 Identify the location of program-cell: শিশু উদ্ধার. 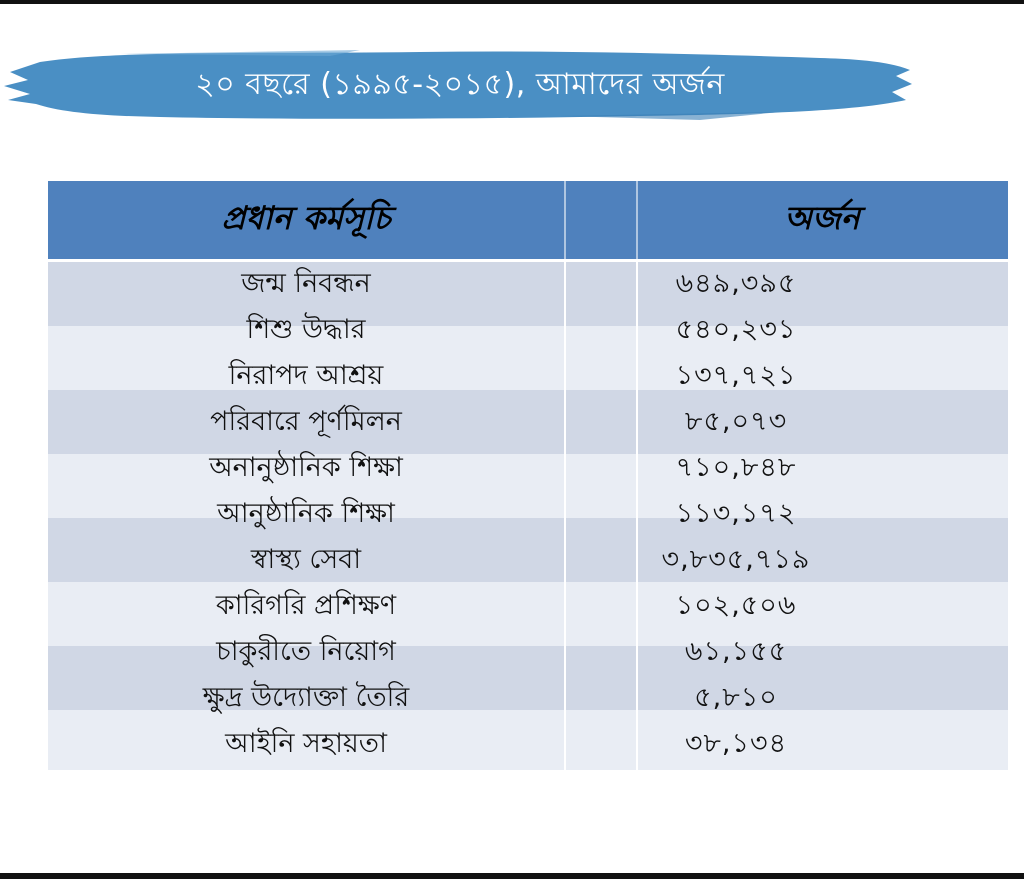
(306, 329).